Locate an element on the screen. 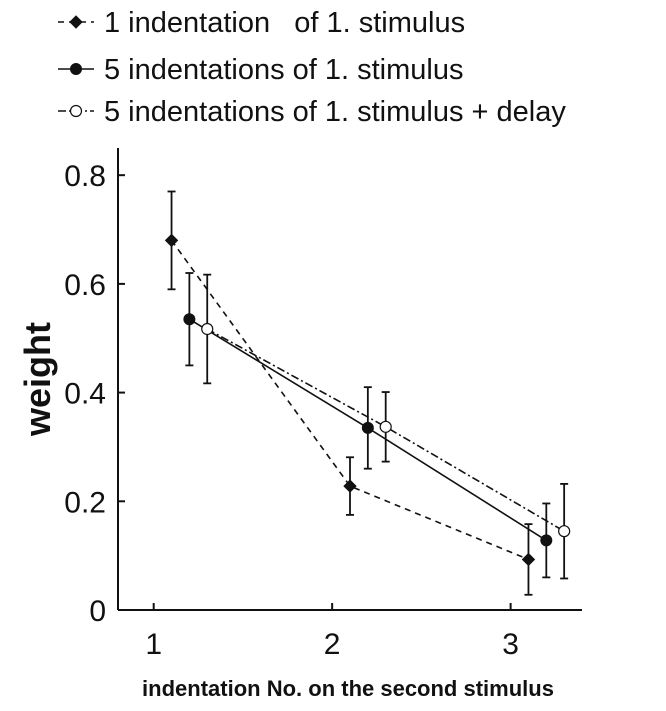  y-ticks: 0 0.2 0.4 0.6 0.8 is located at coordinates (94, 394).